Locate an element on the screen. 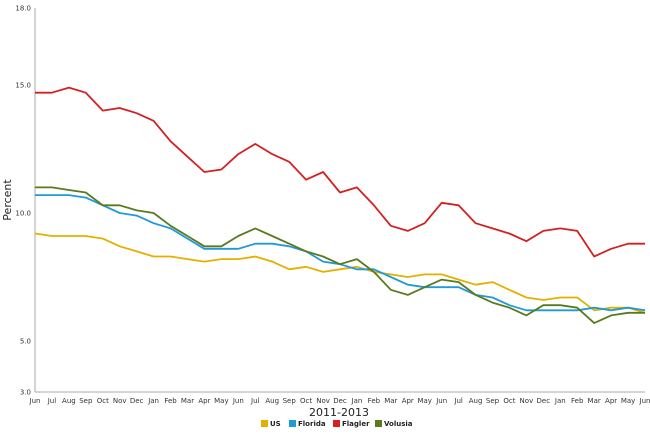 The height and width of the screenshot is (435, 650). legend-label-volusia: Volusia is located at coordinates (398, 424).